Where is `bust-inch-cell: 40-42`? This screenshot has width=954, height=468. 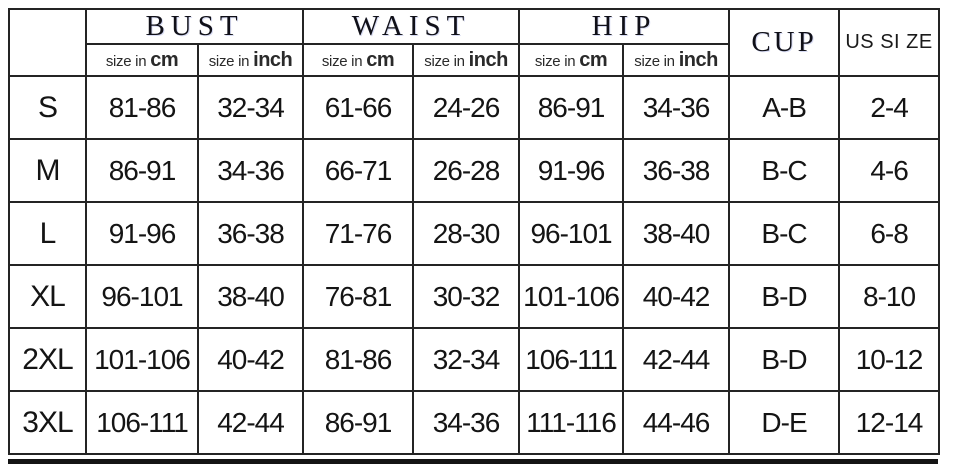 bust-inch-cell: 40-42 is located at coordinates (250, 359).